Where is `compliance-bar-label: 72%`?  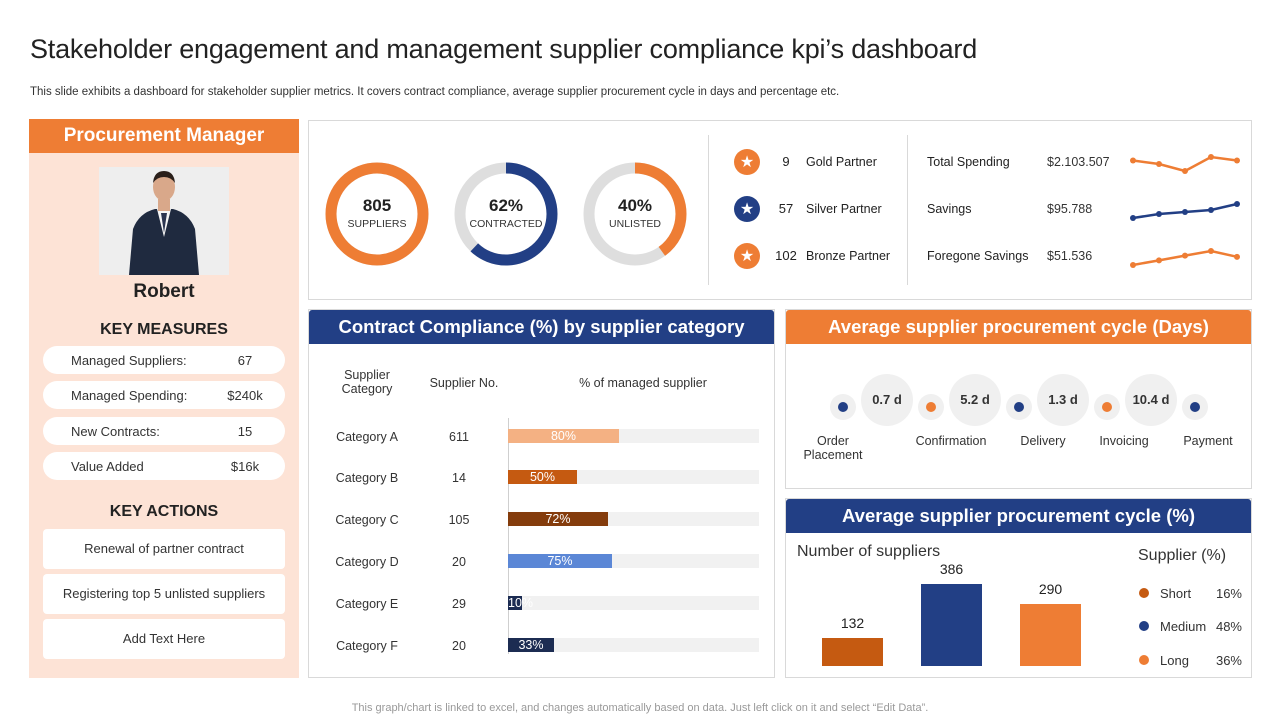
compliance-bar-label: 72% is located at coordinates (558, 519).